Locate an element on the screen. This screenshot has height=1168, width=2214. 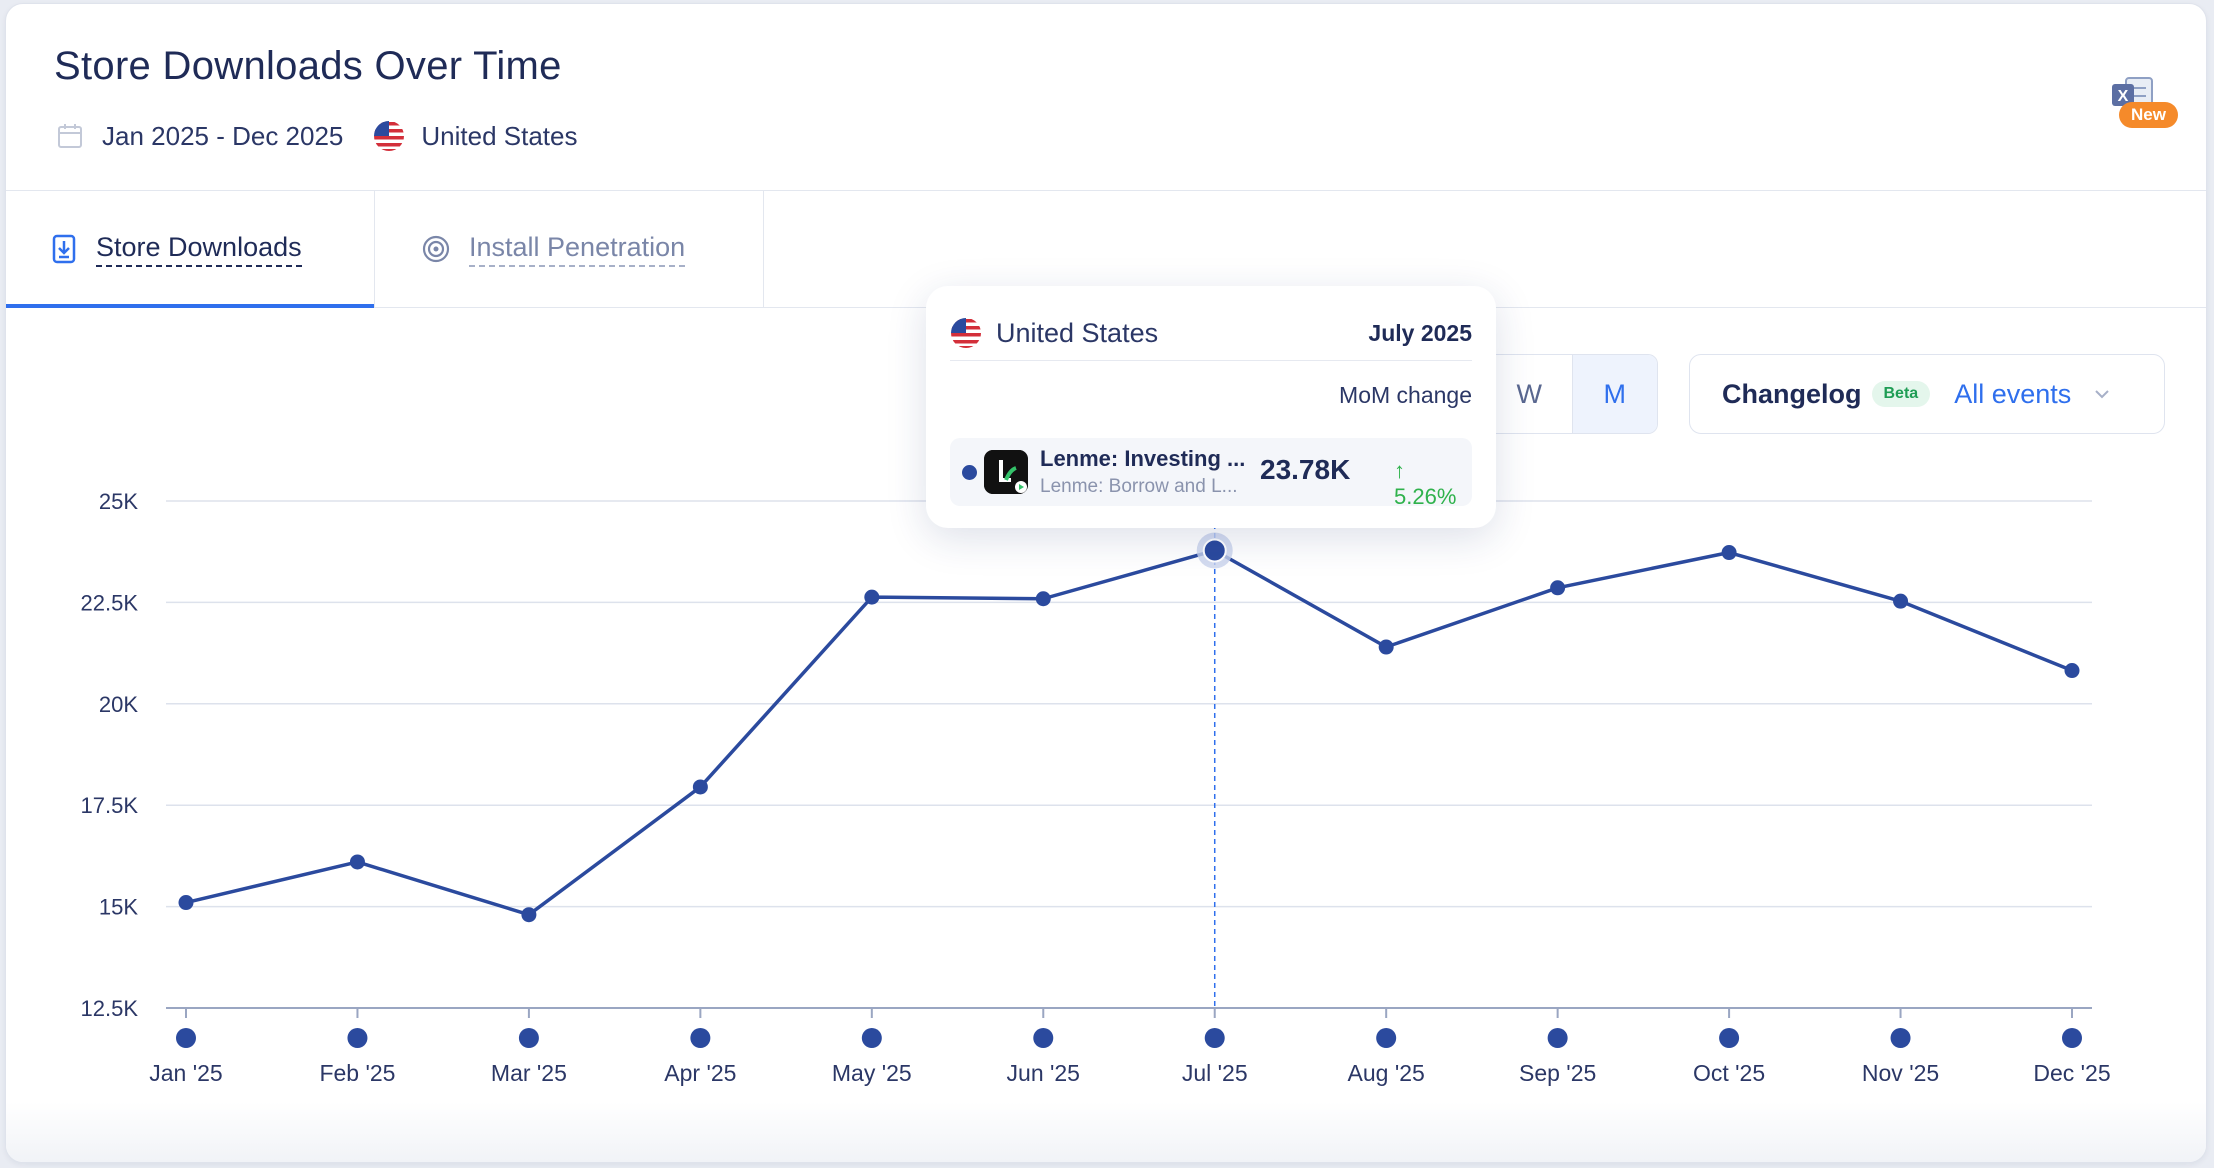
tooltip-change: ↑ 5.26% is located at coordinates (1425, 483).